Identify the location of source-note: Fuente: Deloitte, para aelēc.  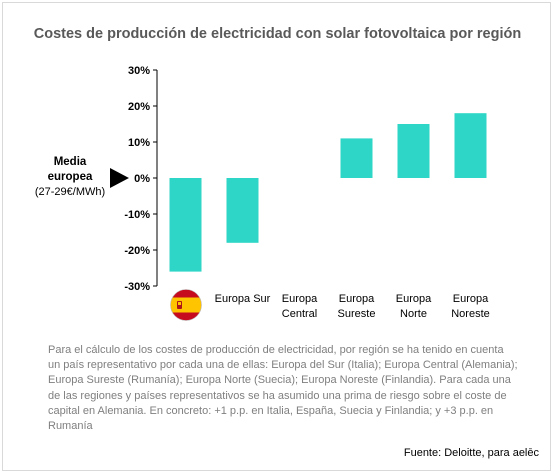
(471, 453).